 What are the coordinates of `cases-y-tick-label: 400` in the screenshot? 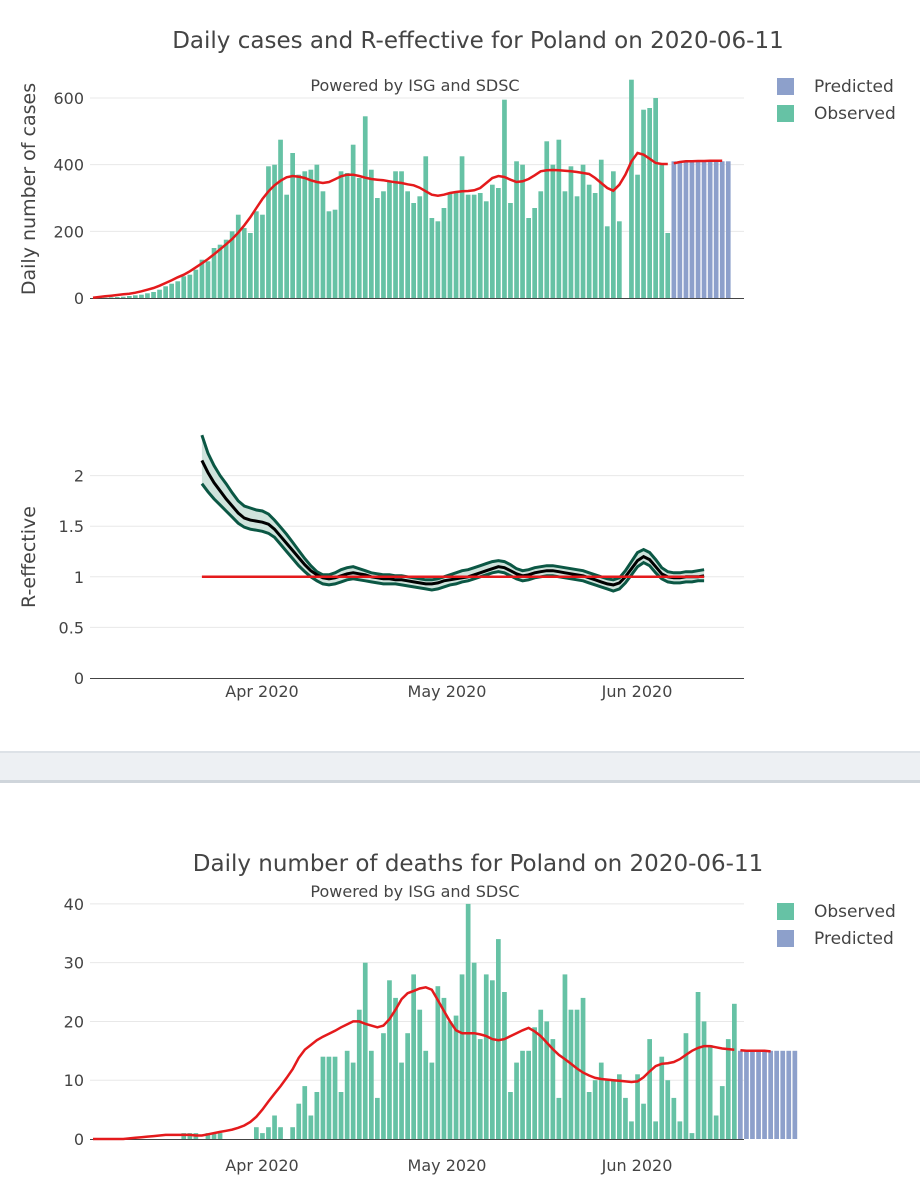 It's located at (68, 165).